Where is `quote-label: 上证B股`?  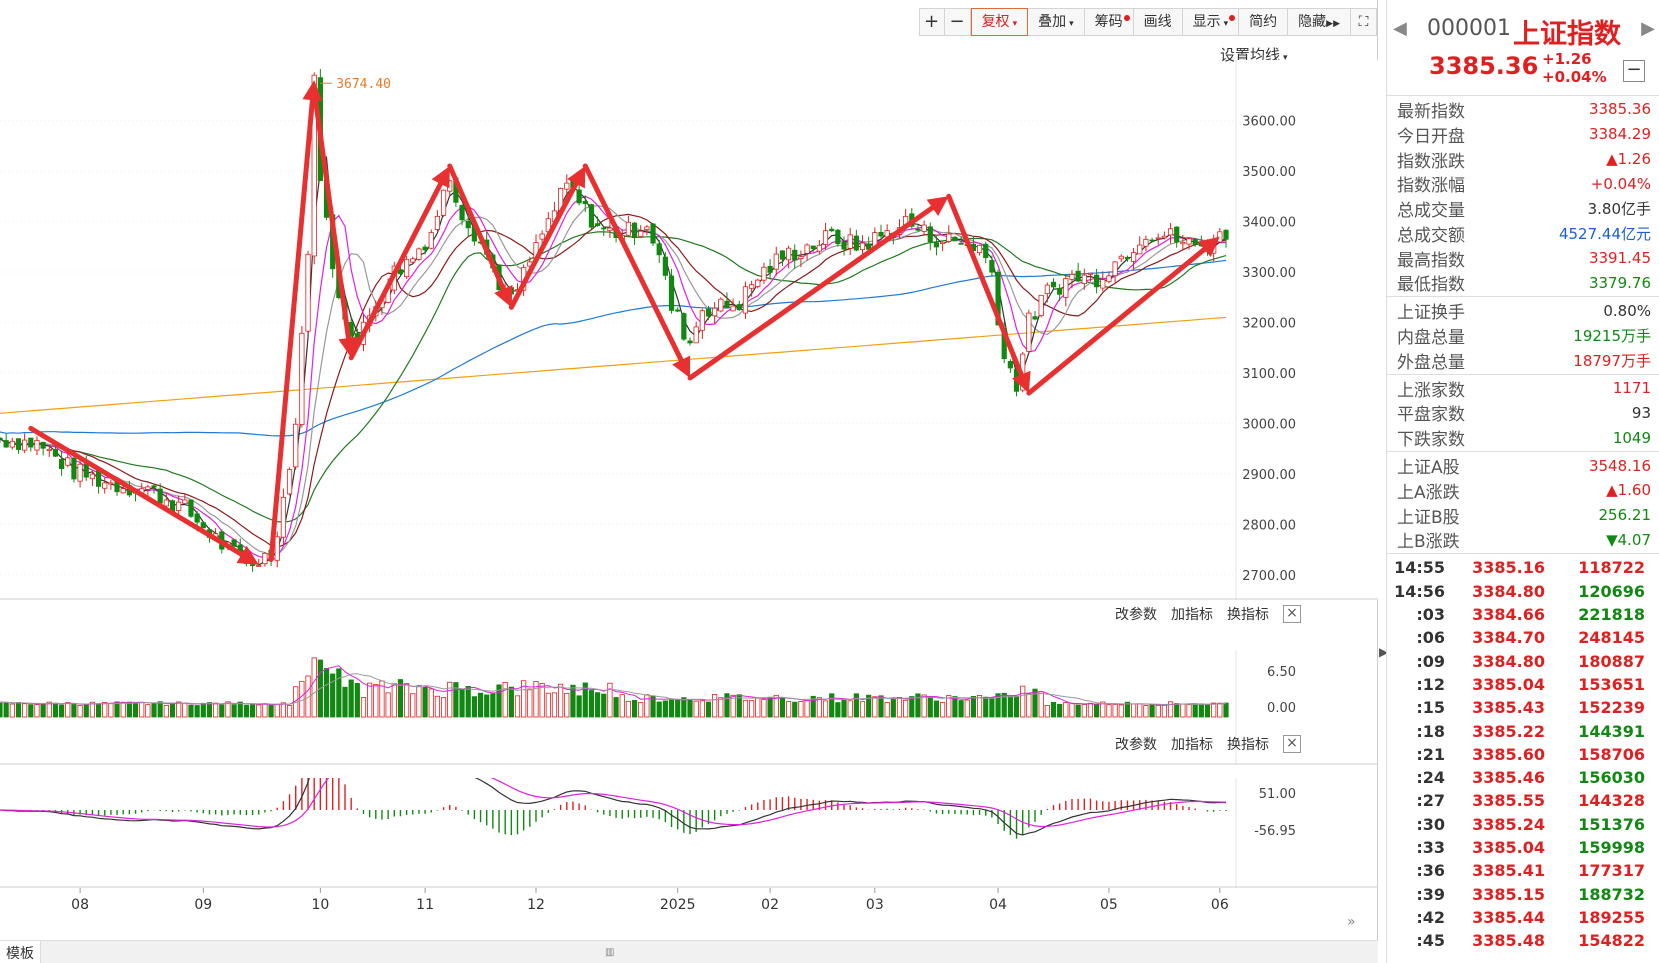
quote-label: 上证B股 is located at coordinates (1428, 517).